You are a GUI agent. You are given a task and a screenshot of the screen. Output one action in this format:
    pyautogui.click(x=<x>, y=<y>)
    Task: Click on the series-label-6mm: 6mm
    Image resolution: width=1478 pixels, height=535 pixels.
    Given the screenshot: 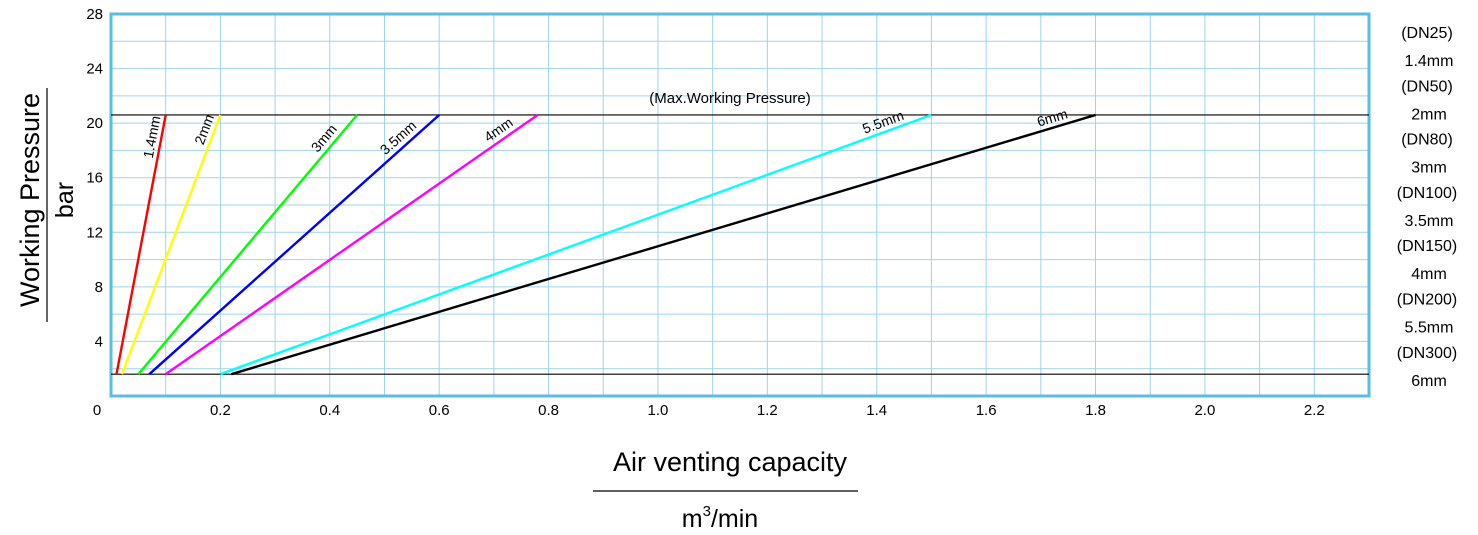 What is the action you would take?
    pyautogui.click(x=1052, y=117)
    